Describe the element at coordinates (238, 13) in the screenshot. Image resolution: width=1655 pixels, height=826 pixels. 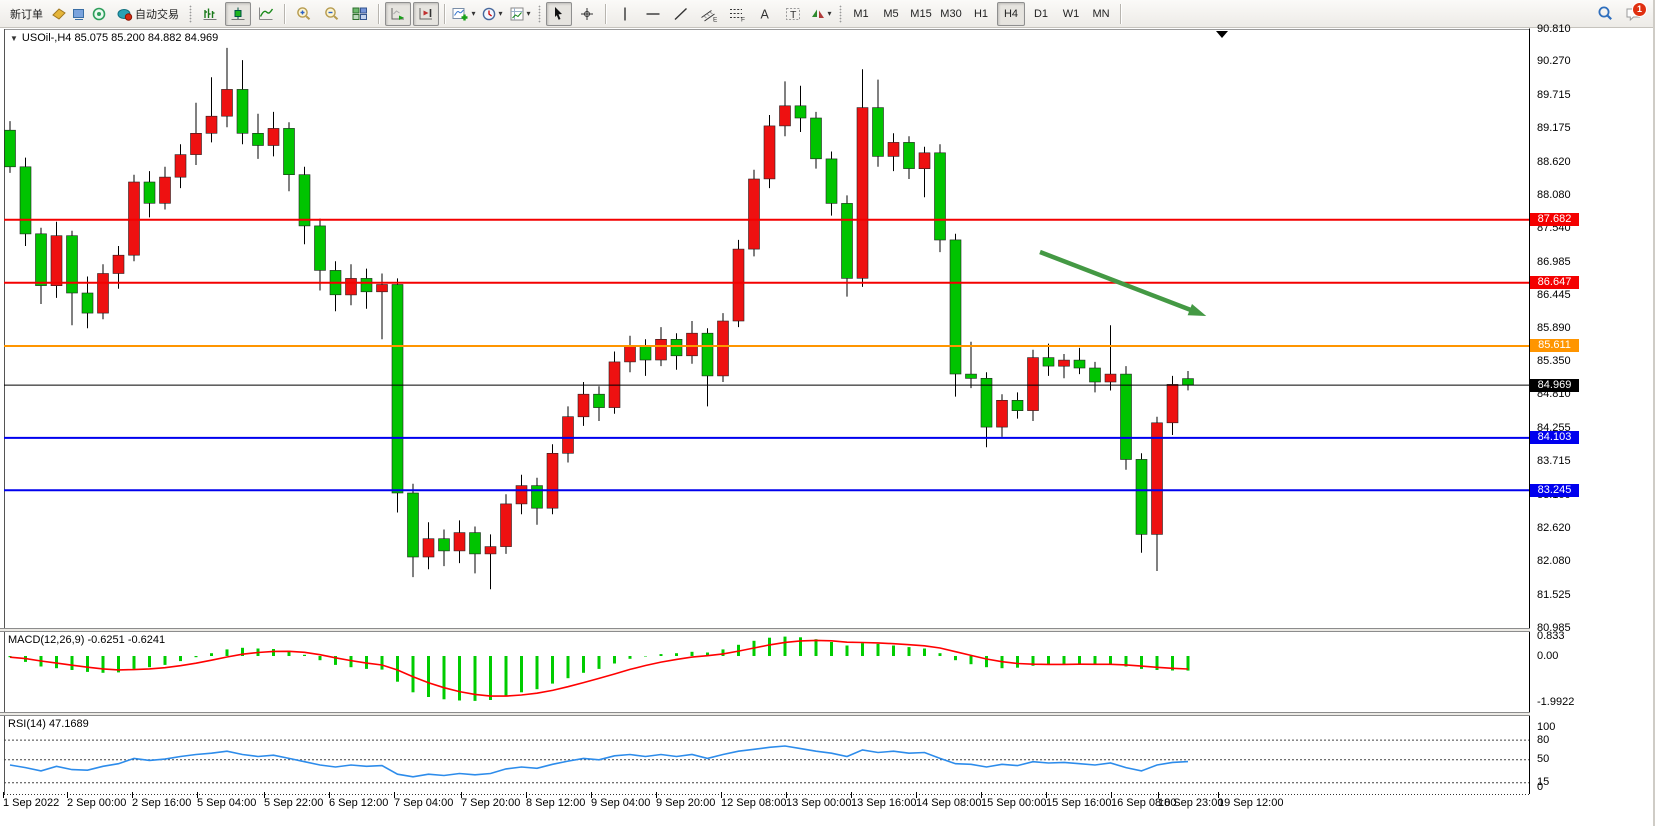
I see `candlestick-chart-button` at that location.